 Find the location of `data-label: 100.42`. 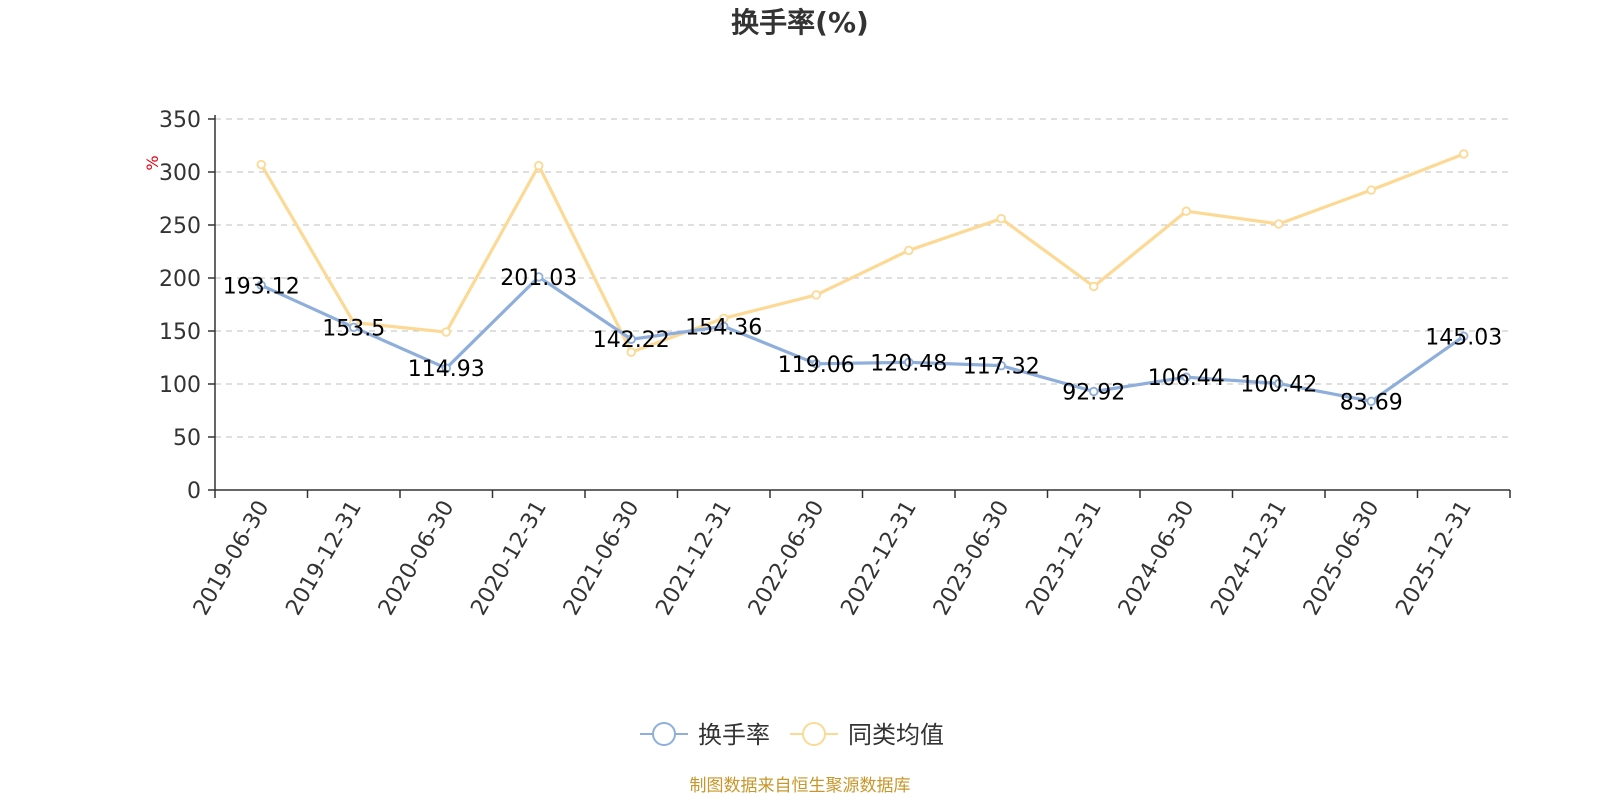

data-label: 100.42 is located at coordinates (1278, 385).